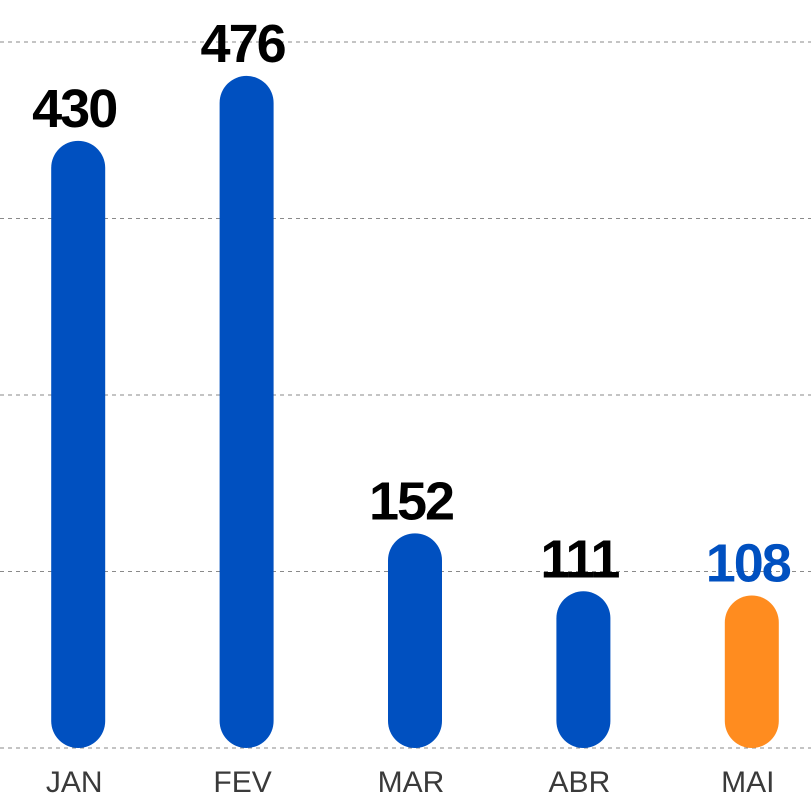 This screenshot has width=811, height=797. I want to click on x-tick-label: MAI, so click(747, 781).